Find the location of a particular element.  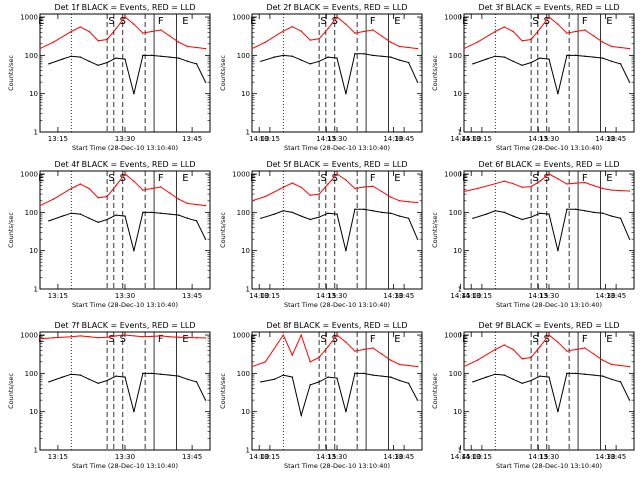

phase-marker-s: S is located at coordinates (535, 178).